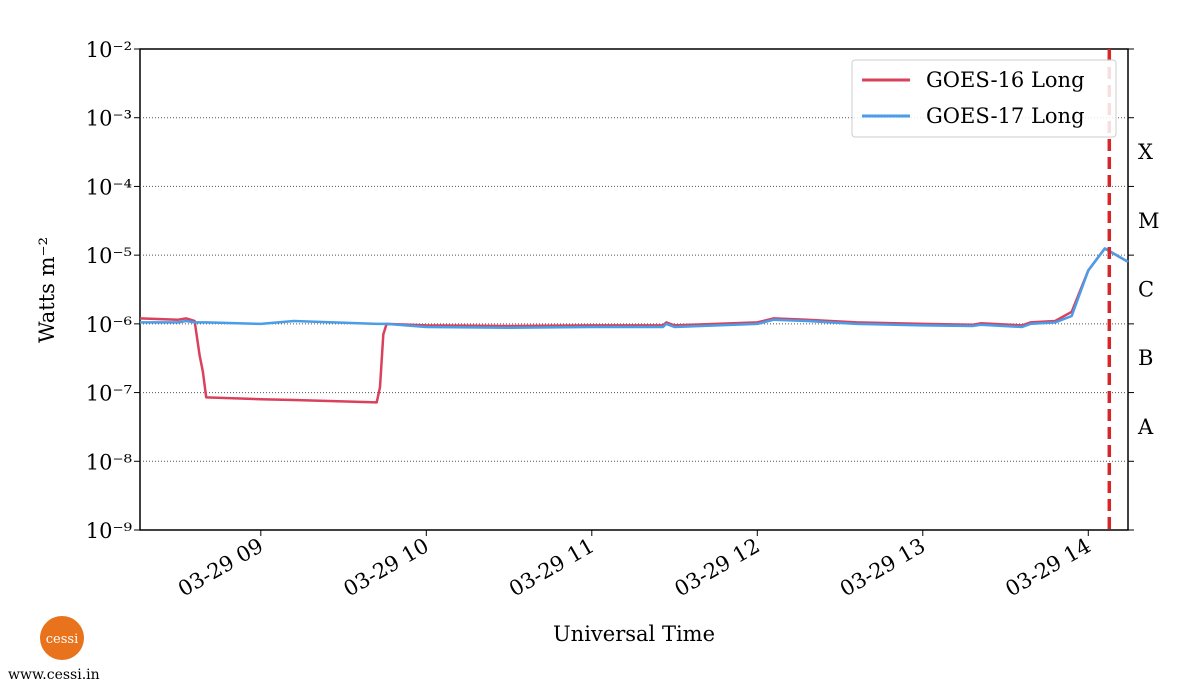 The width and height of the screenshot is (1200, 687). I want to click on x-axis-label: Universal Time, so click(634, 634).